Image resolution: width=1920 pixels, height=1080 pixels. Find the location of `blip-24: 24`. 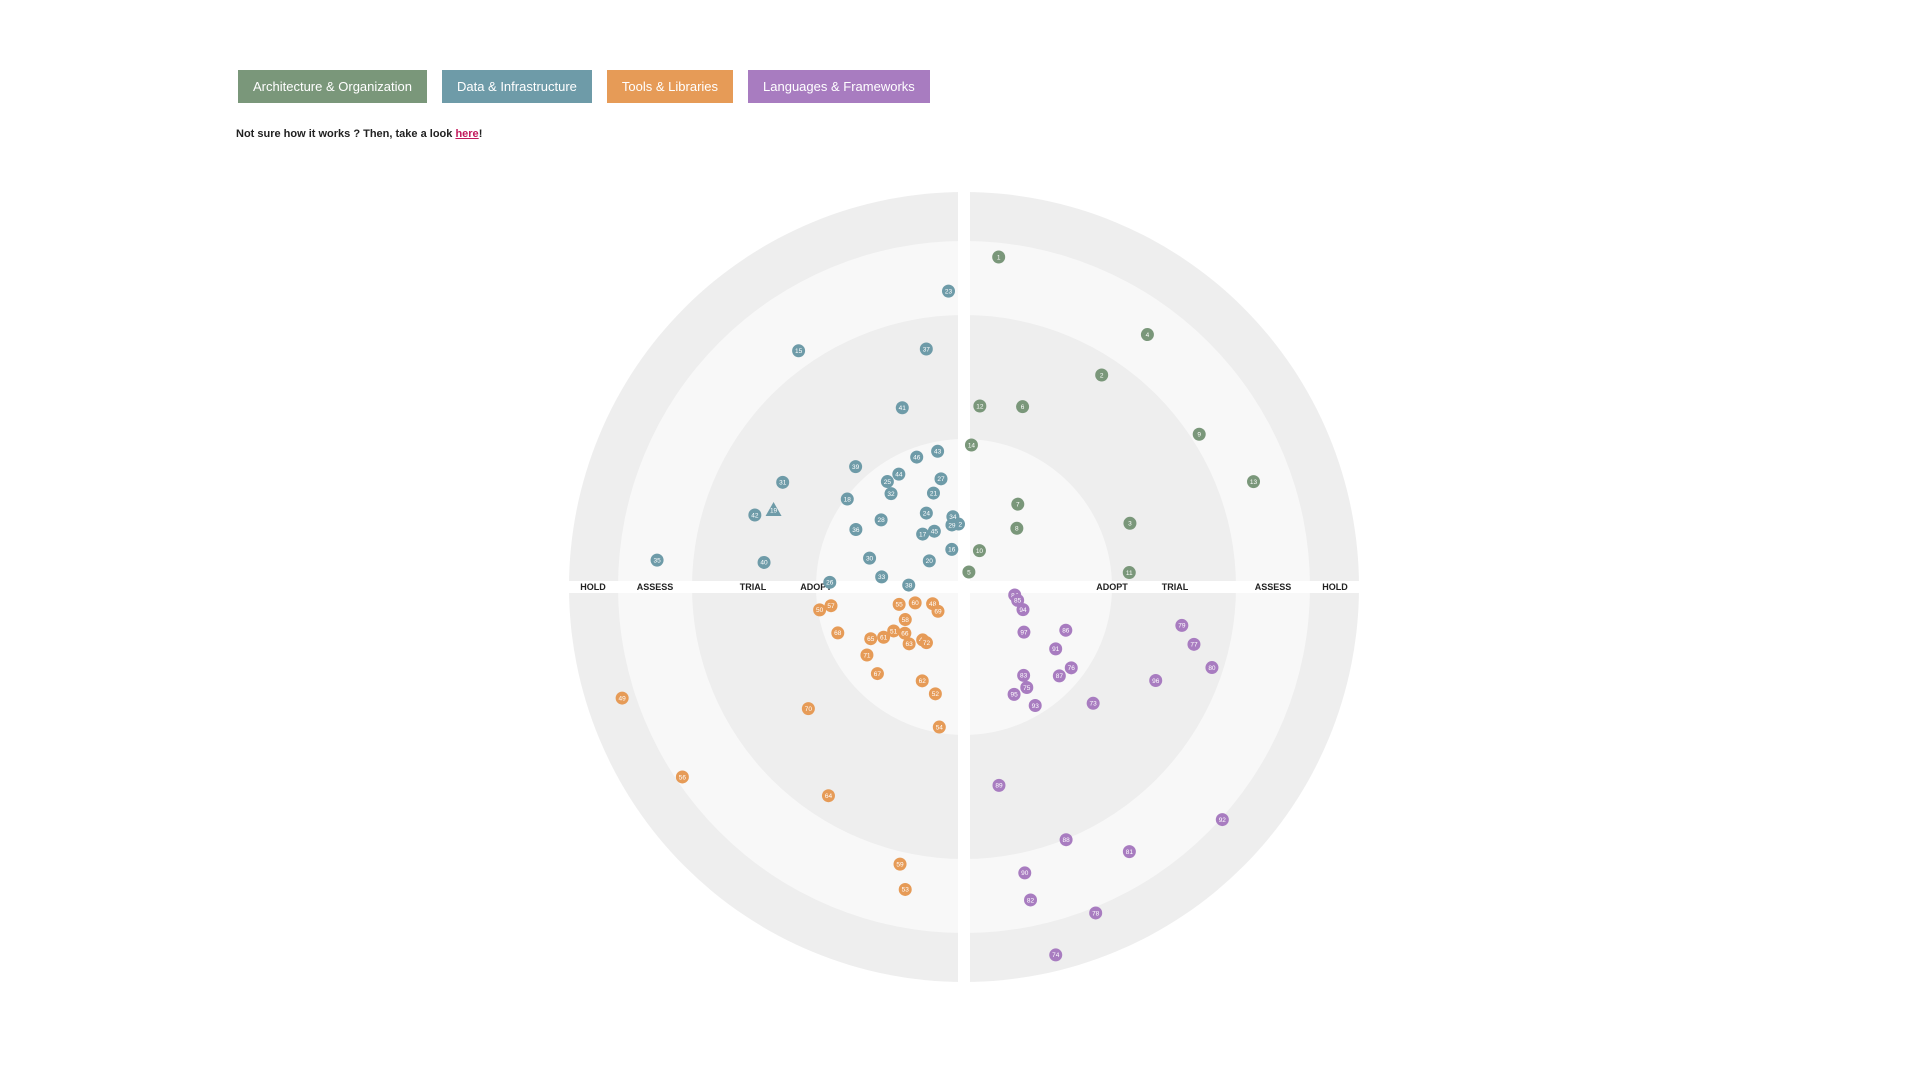

blip-24: 24 is located at coordinates (926, 513).